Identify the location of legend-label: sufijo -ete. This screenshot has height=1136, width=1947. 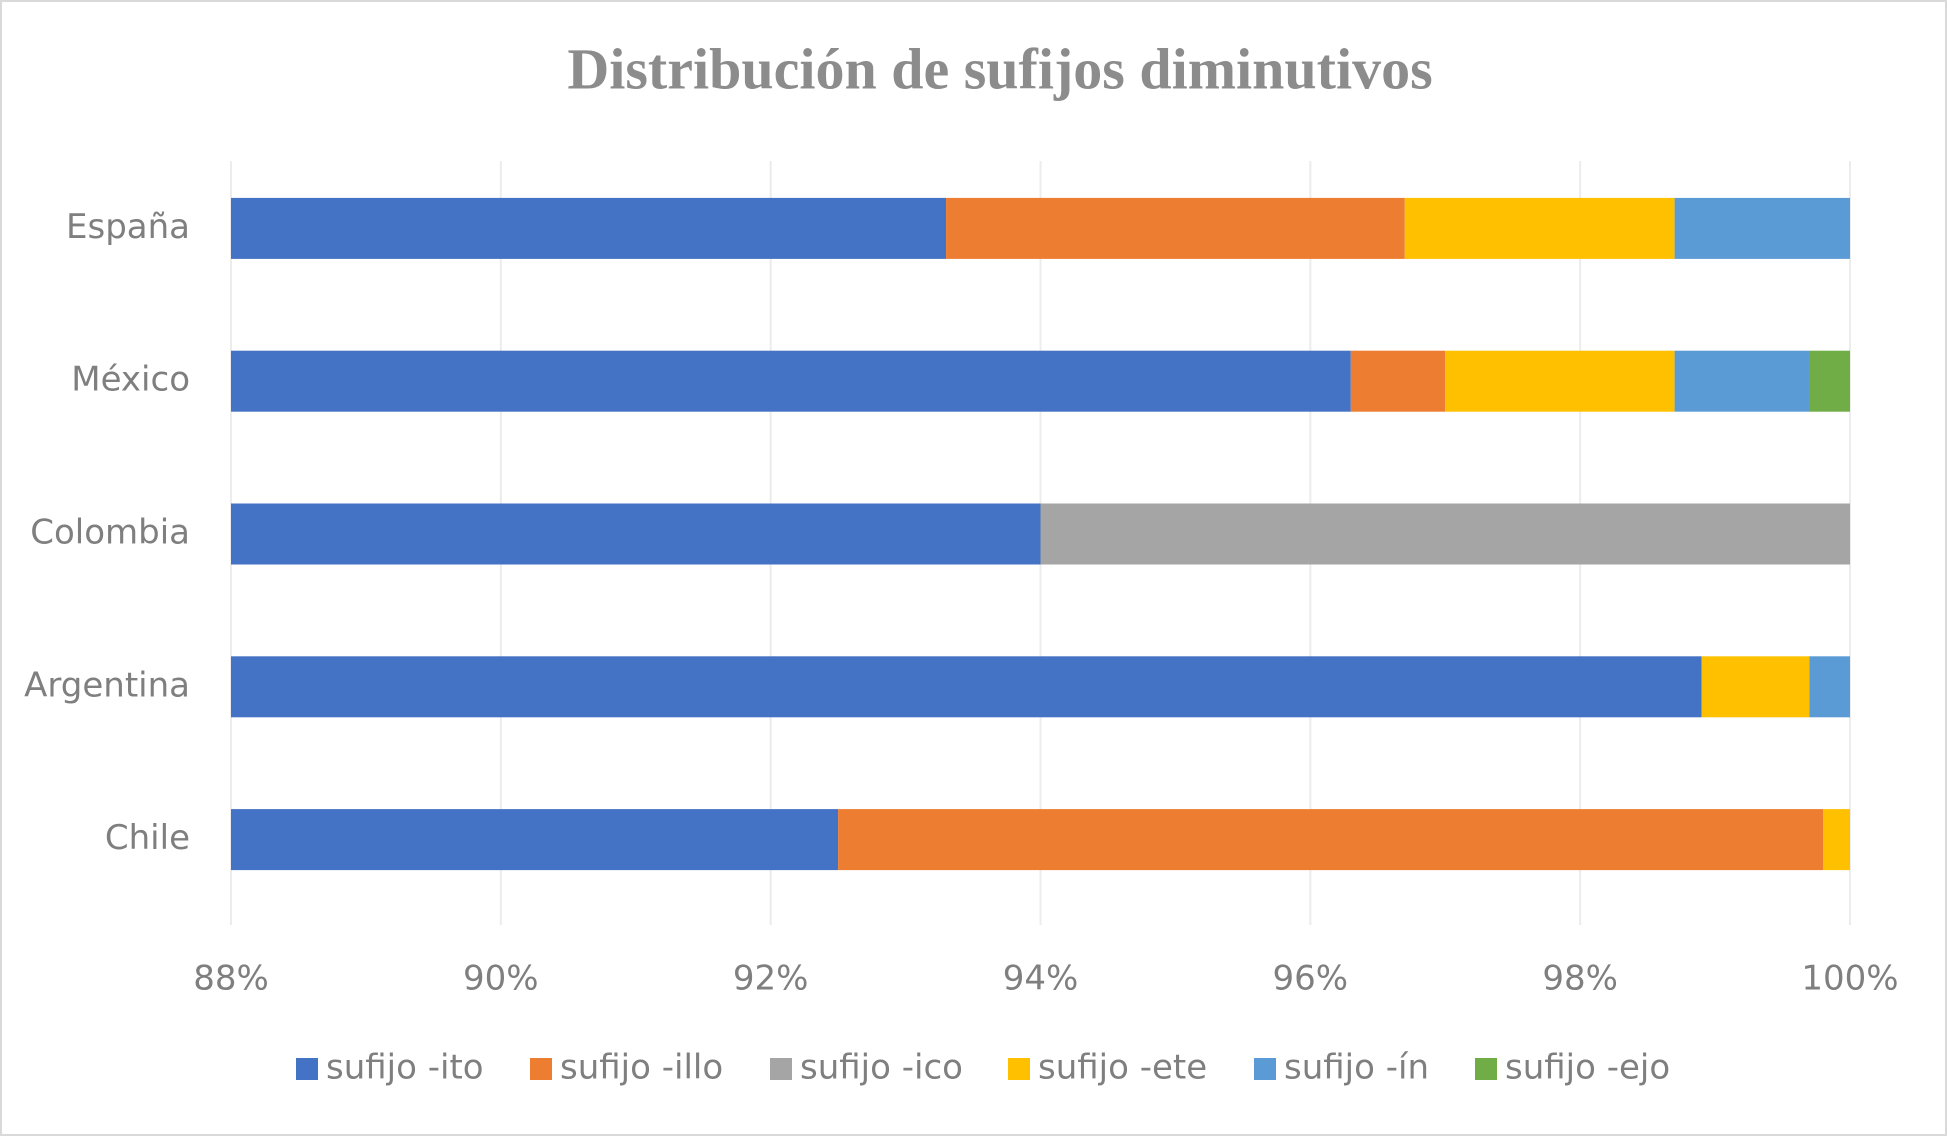
(1122, 1068).